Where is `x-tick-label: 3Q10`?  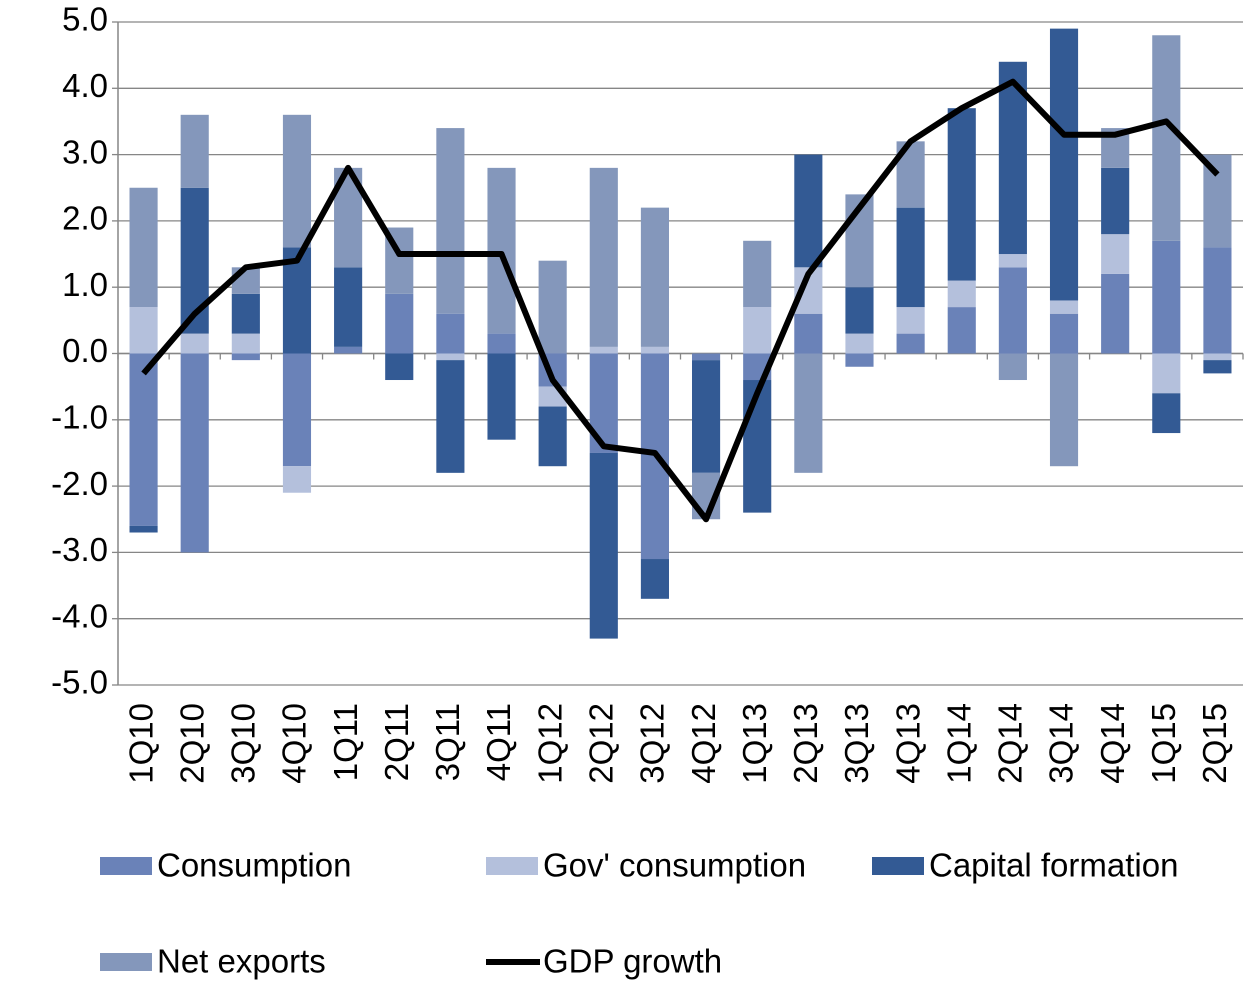 x-tick-label: 3Q10 is located at coordinates (243, 743).